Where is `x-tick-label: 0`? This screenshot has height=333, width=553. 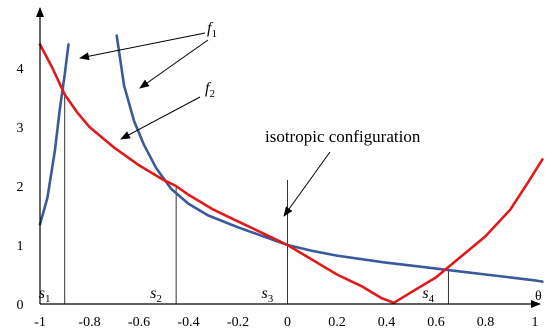
x-tick-label: 0 is located at coordinates (287, 322).